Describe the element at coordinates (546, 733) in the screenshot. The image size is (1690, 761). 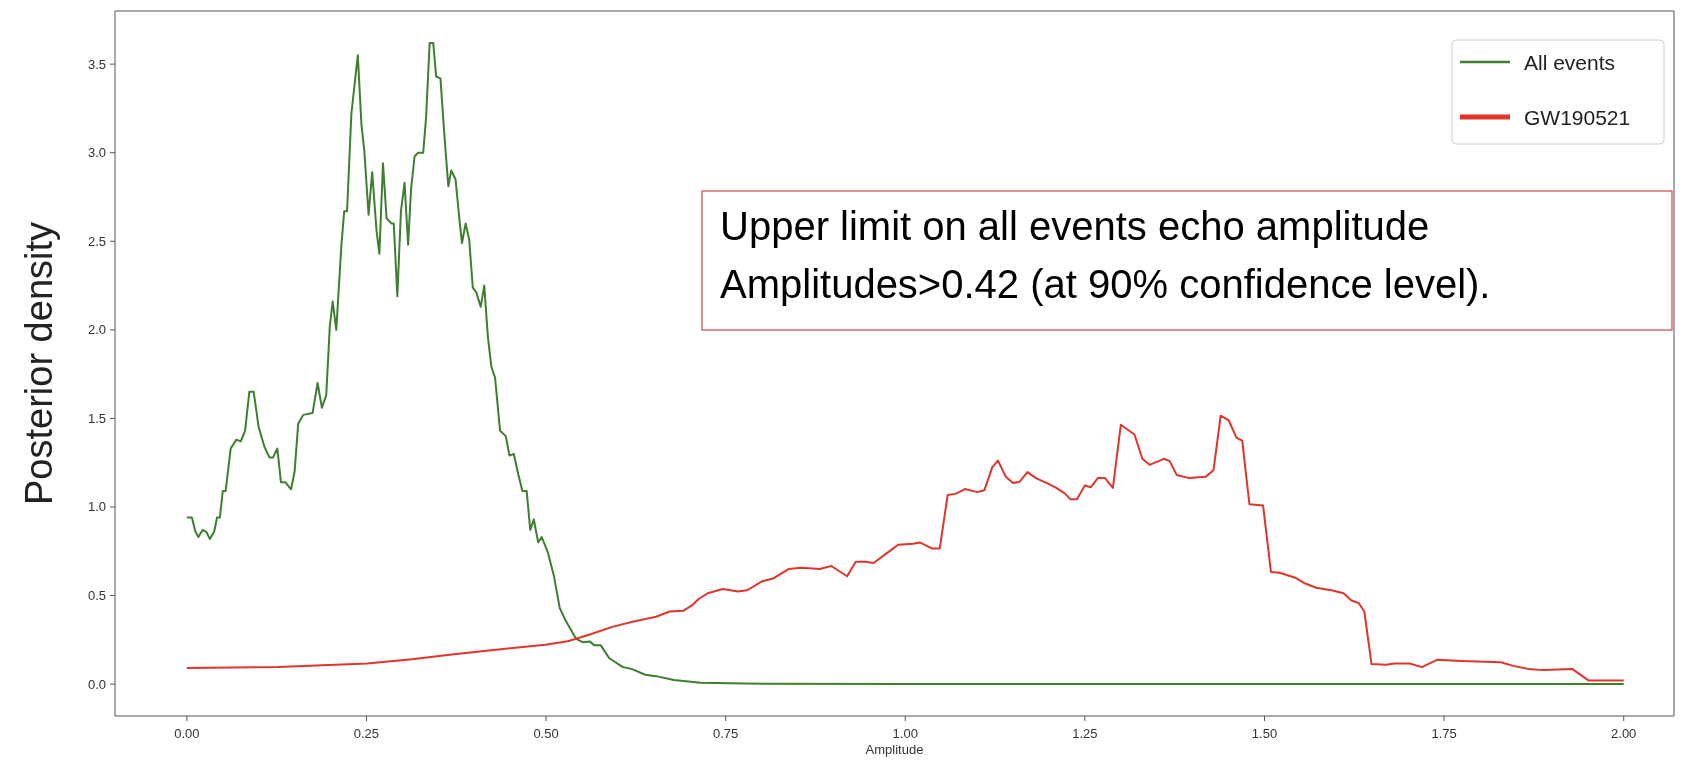
I see `x-tick-label: 0.50` at that location.